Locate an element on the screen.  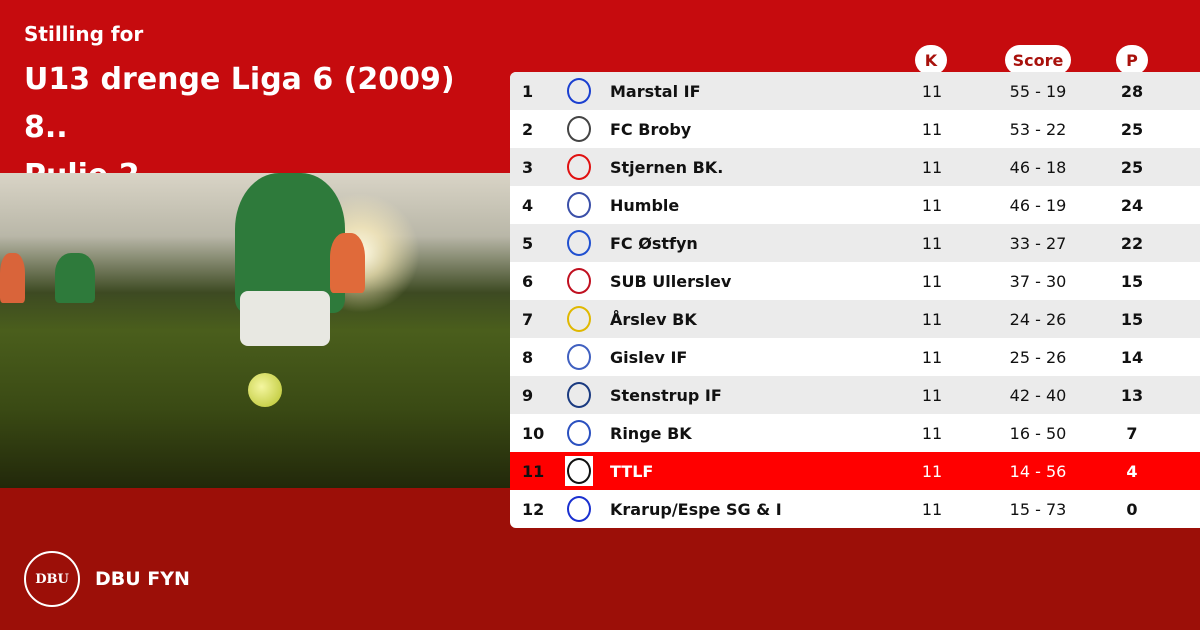
team-name: TTLF is located at coordinates (632, 471).